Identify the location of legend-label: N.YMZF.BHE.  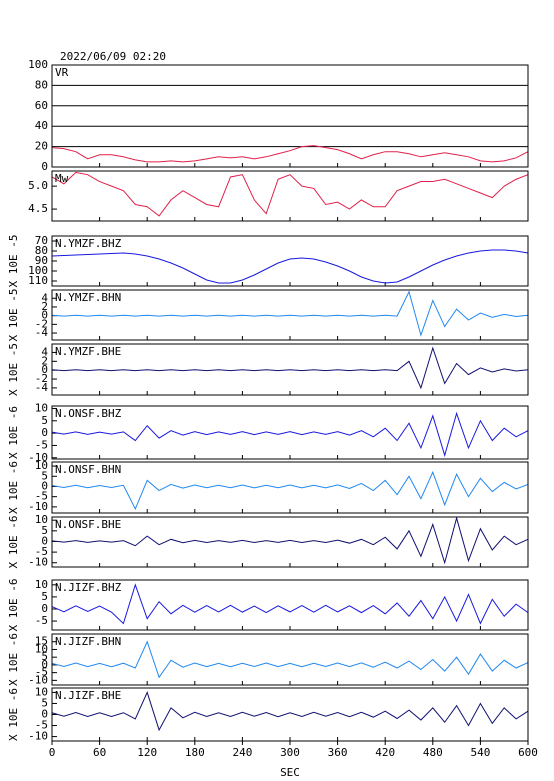
(88, 351).